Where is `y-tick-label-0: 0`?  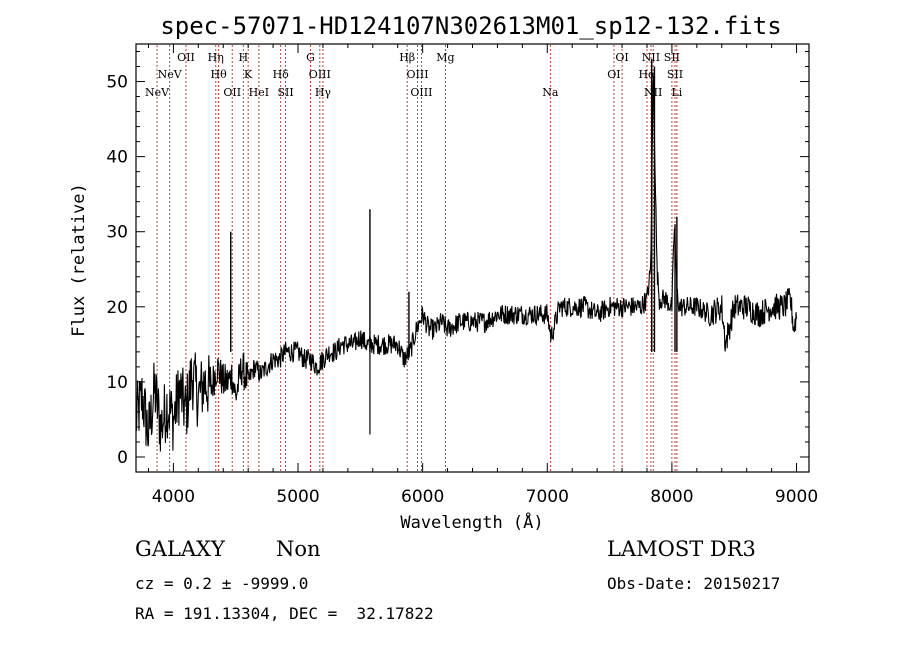
y-tick-label-0: 0 is located at coordinates (122, 458).